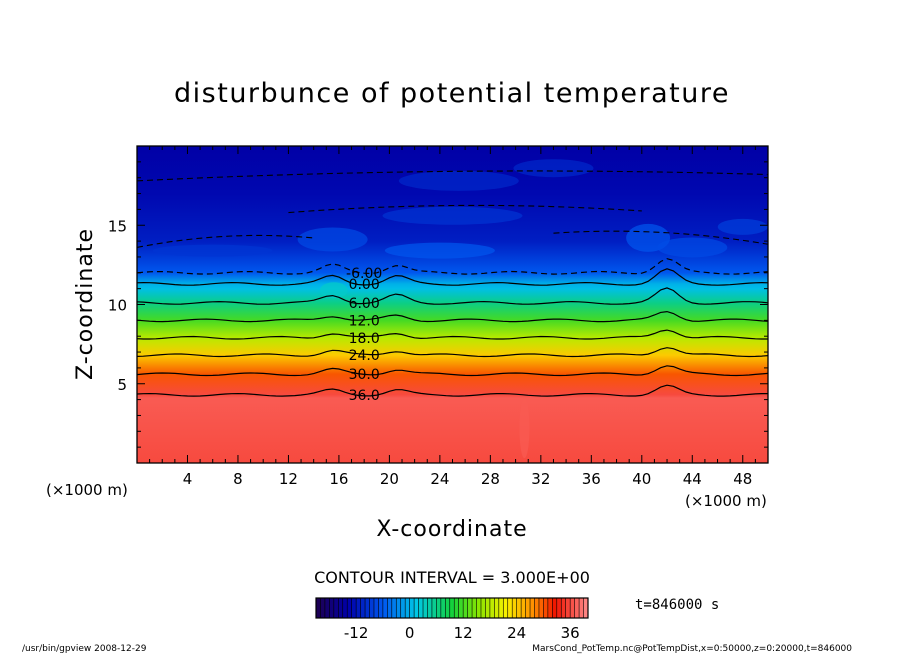 This screenshot has width=904, height=654. I want to click on colorbar, so click(452, 608).